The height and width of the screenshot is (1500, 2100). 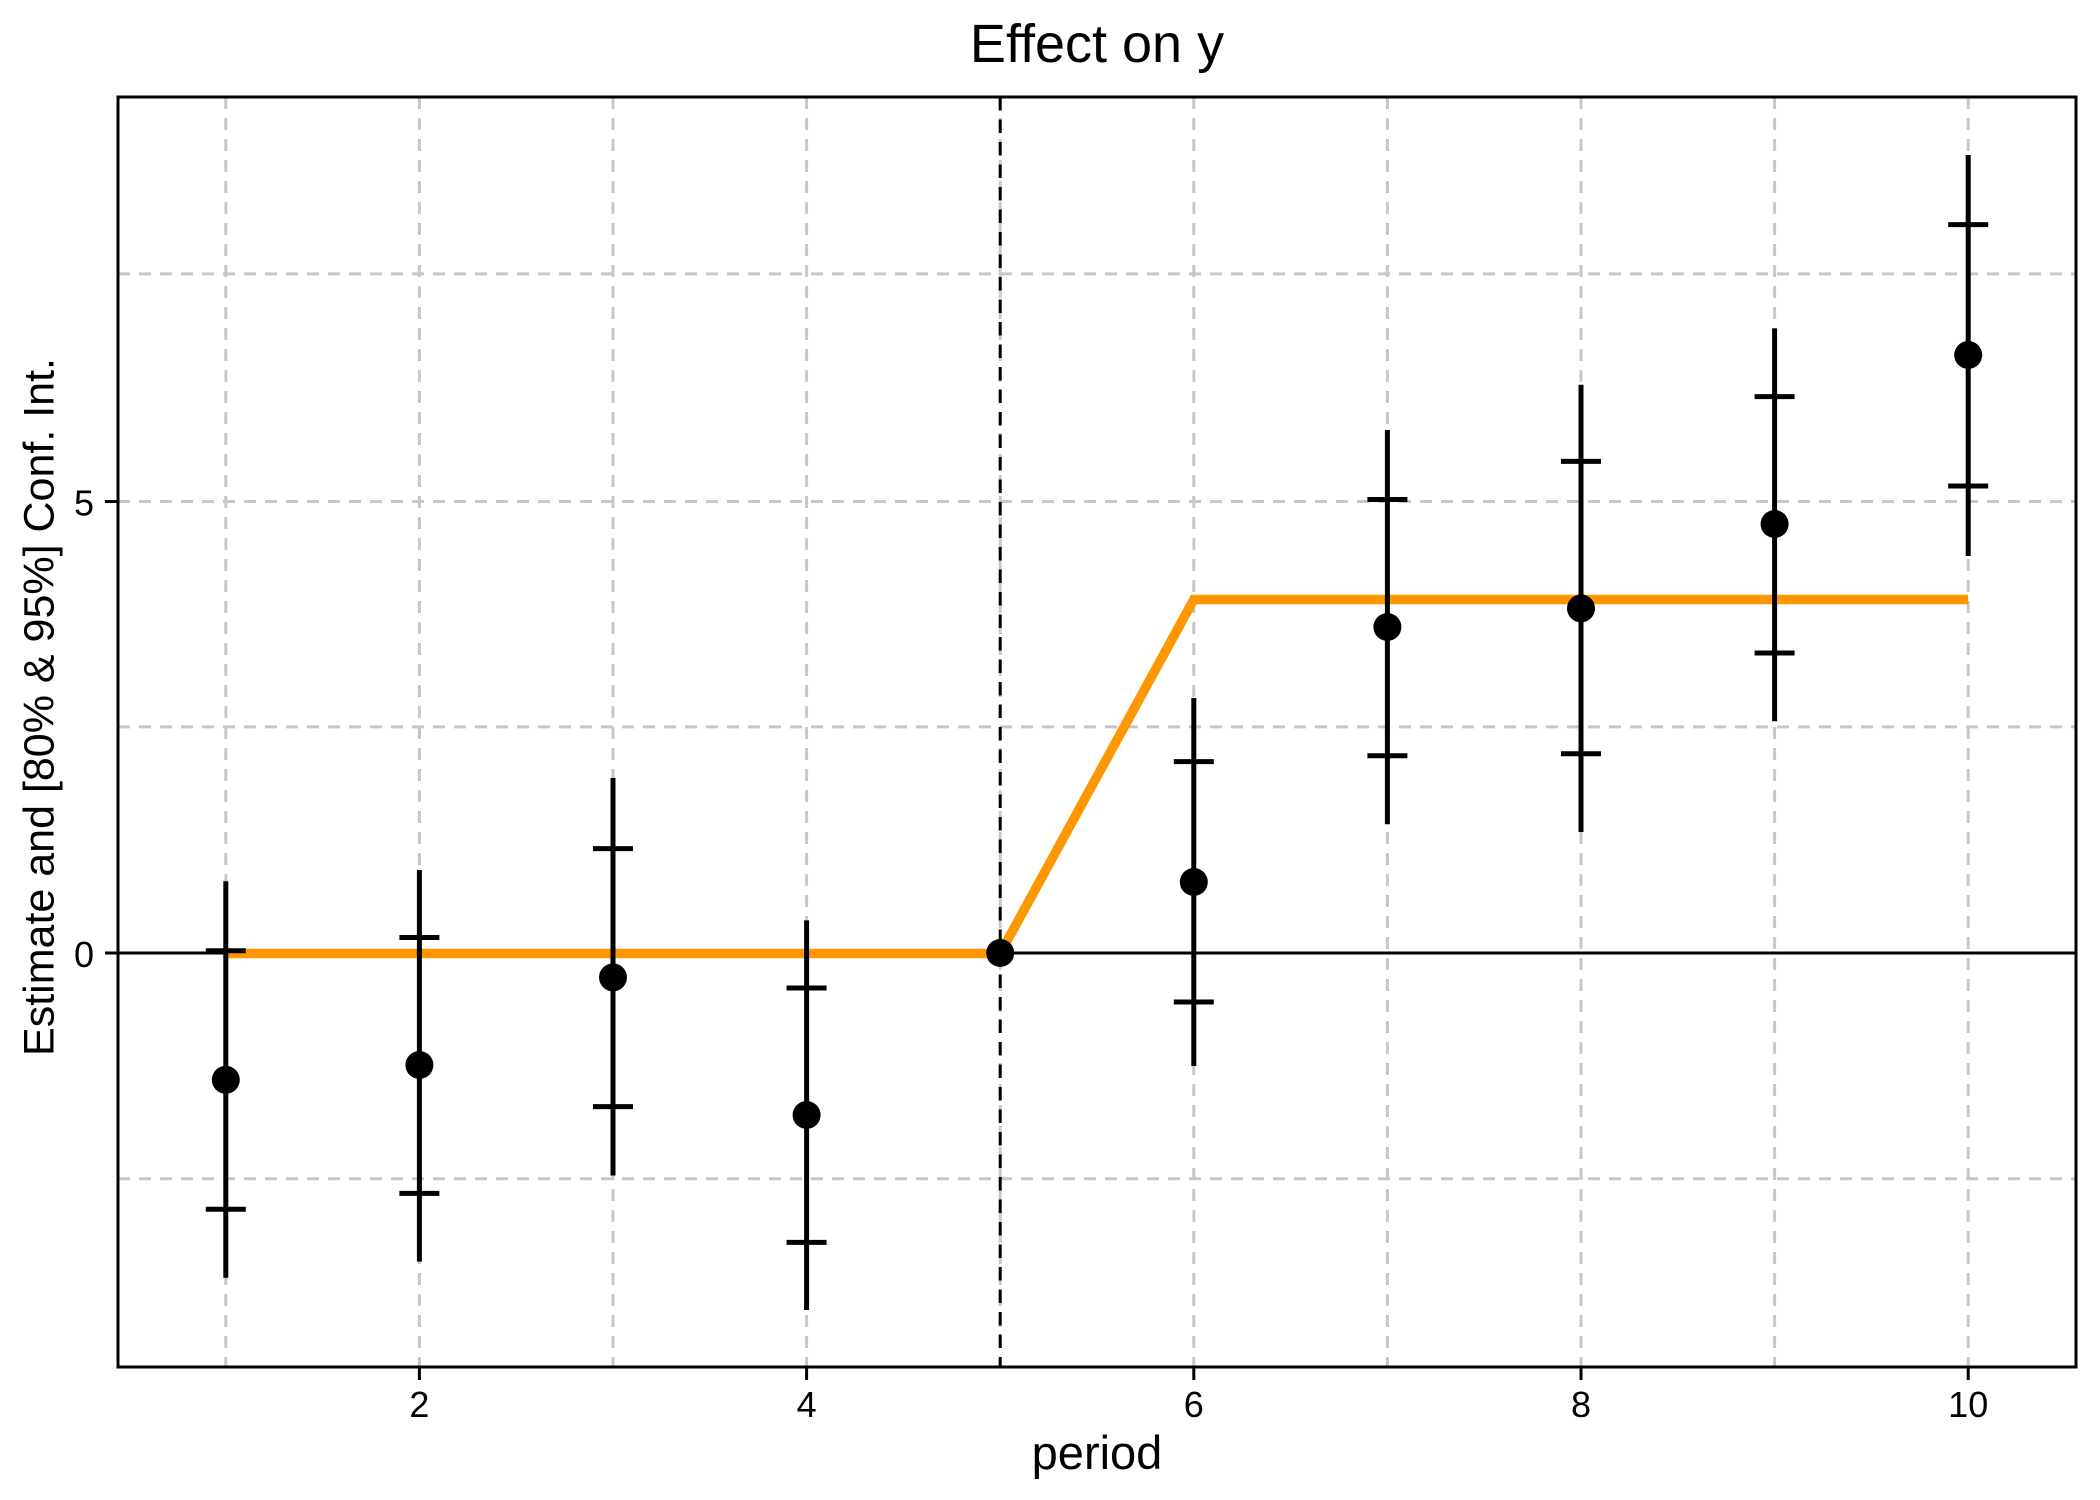 I want to click on svg-text: 0, so click(x=84, y=954).